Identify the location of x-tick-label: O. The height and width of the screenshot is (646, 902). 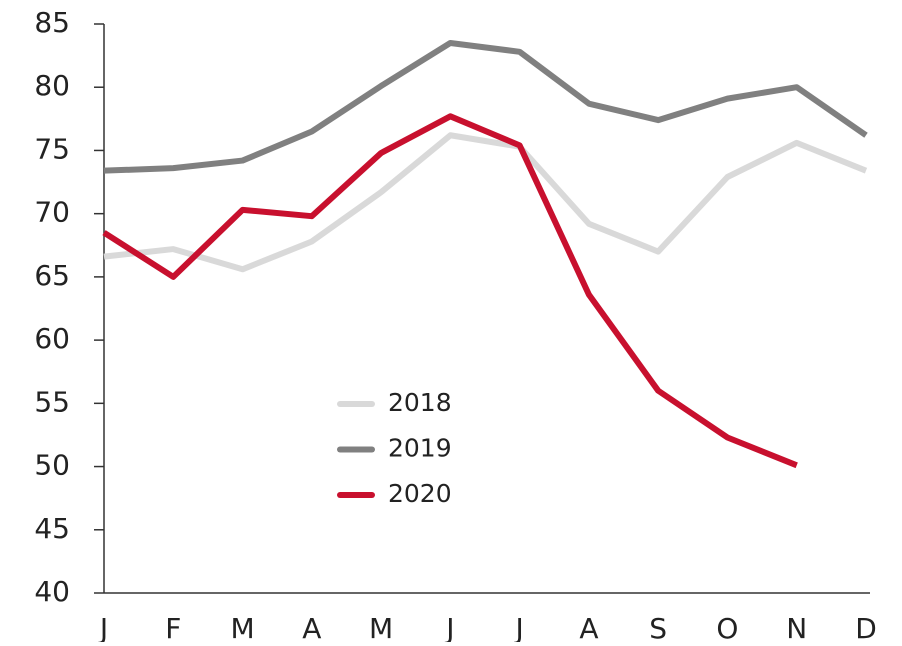
(727, 627).